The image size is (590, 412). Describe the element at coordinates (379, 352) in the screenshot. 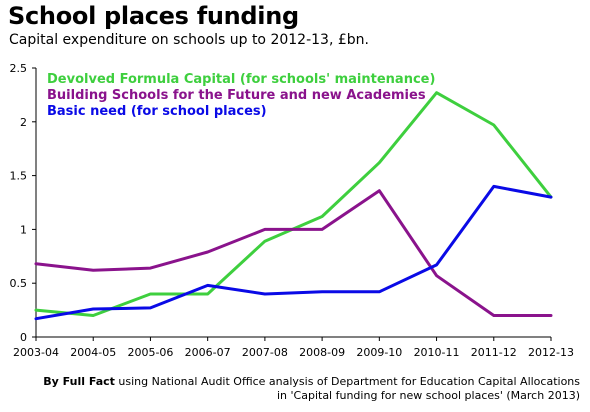

I see `x-tick-label: 2009-10` at that location.